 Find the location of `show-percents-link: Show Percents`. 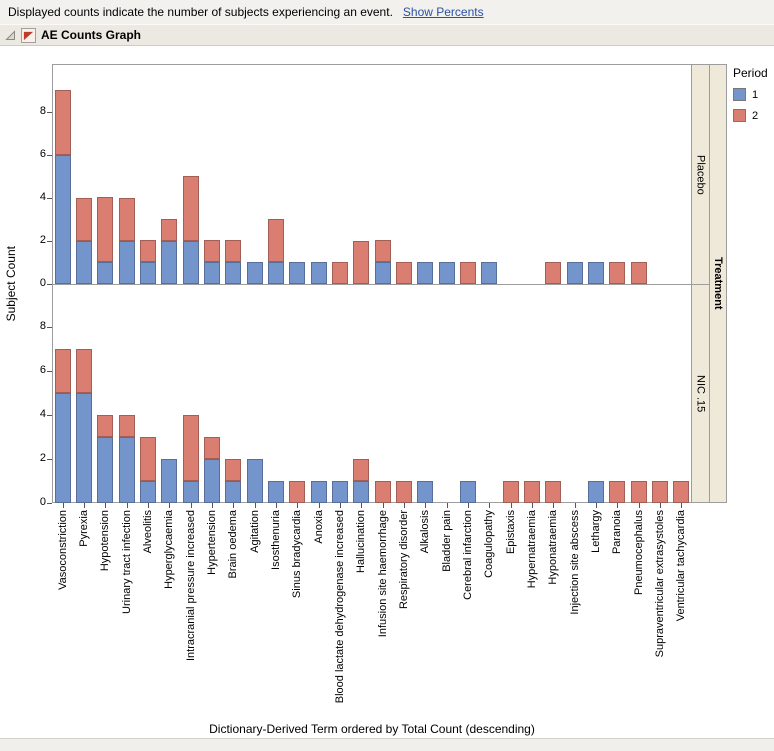

show-percents-link: Show Percents is located at coordinates (443, 12).